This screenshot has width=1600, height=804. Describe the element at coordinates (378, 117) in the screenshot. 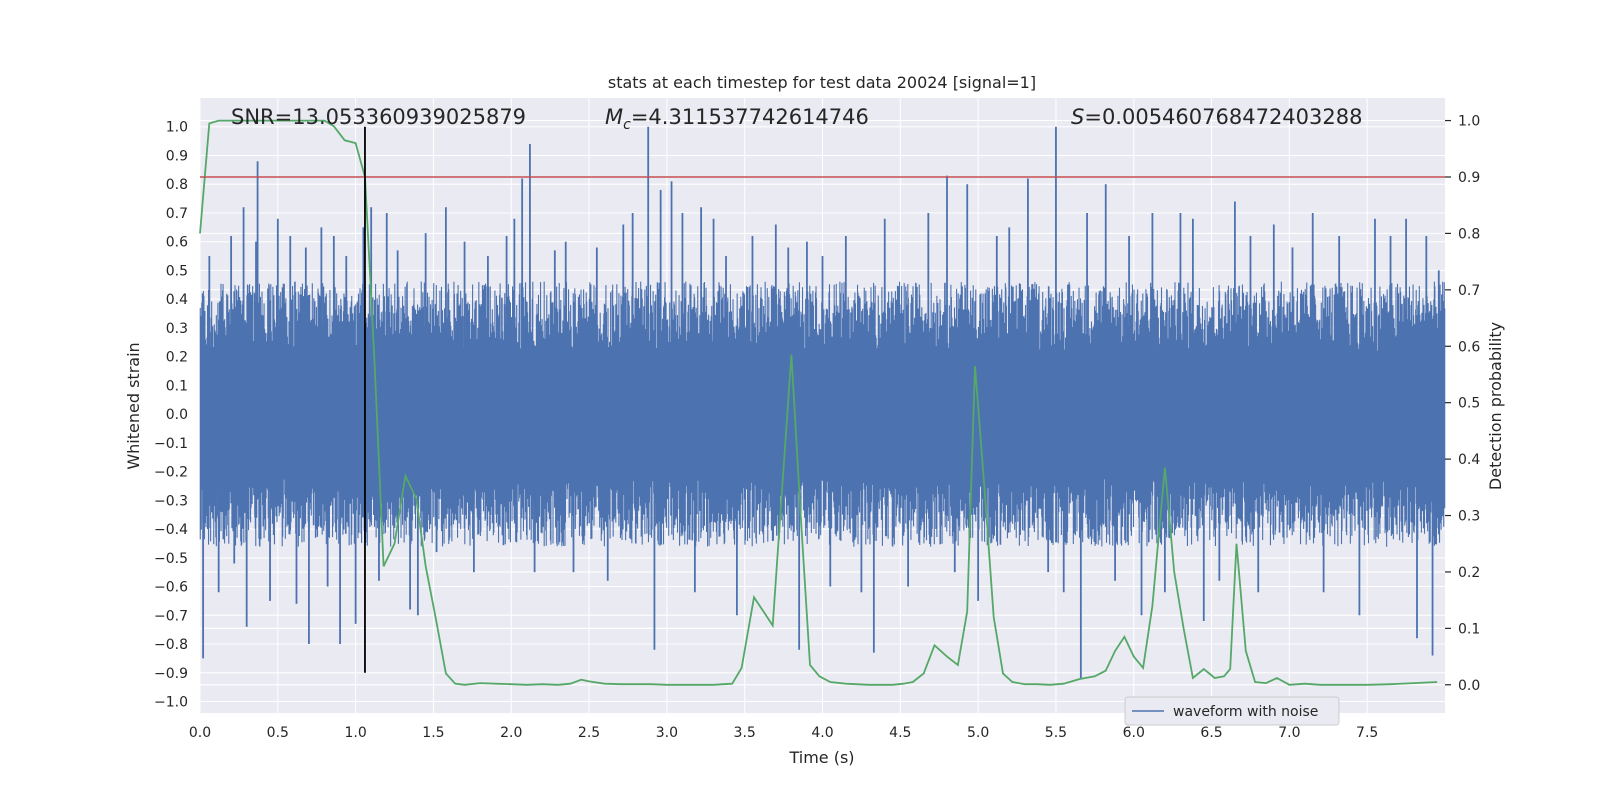

I see `snr-annotation: SNR=13.053360939025879` at that location.